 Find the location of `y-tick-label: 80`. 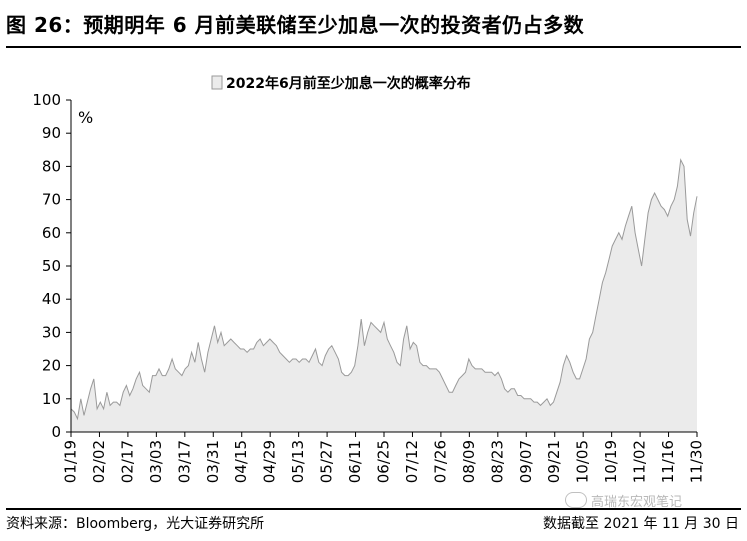

y-tick-label: 80 is located at coordinates (51, 166).